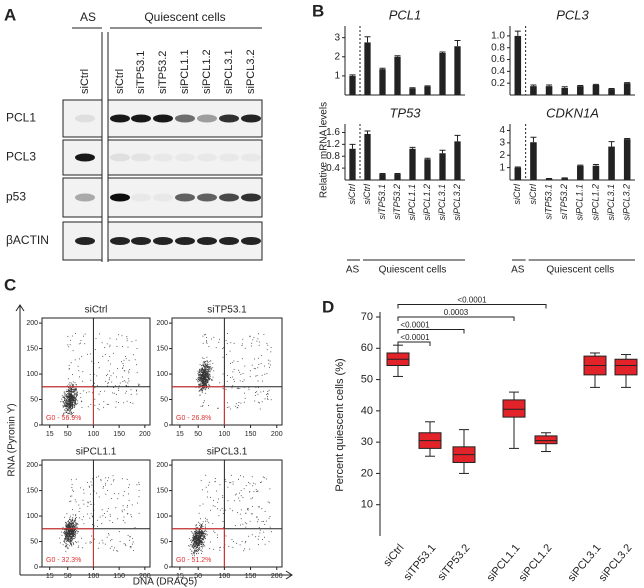 The width and height of the screenshot is (644, 588). I want to click on protein-label: p53, so click(16, 197).